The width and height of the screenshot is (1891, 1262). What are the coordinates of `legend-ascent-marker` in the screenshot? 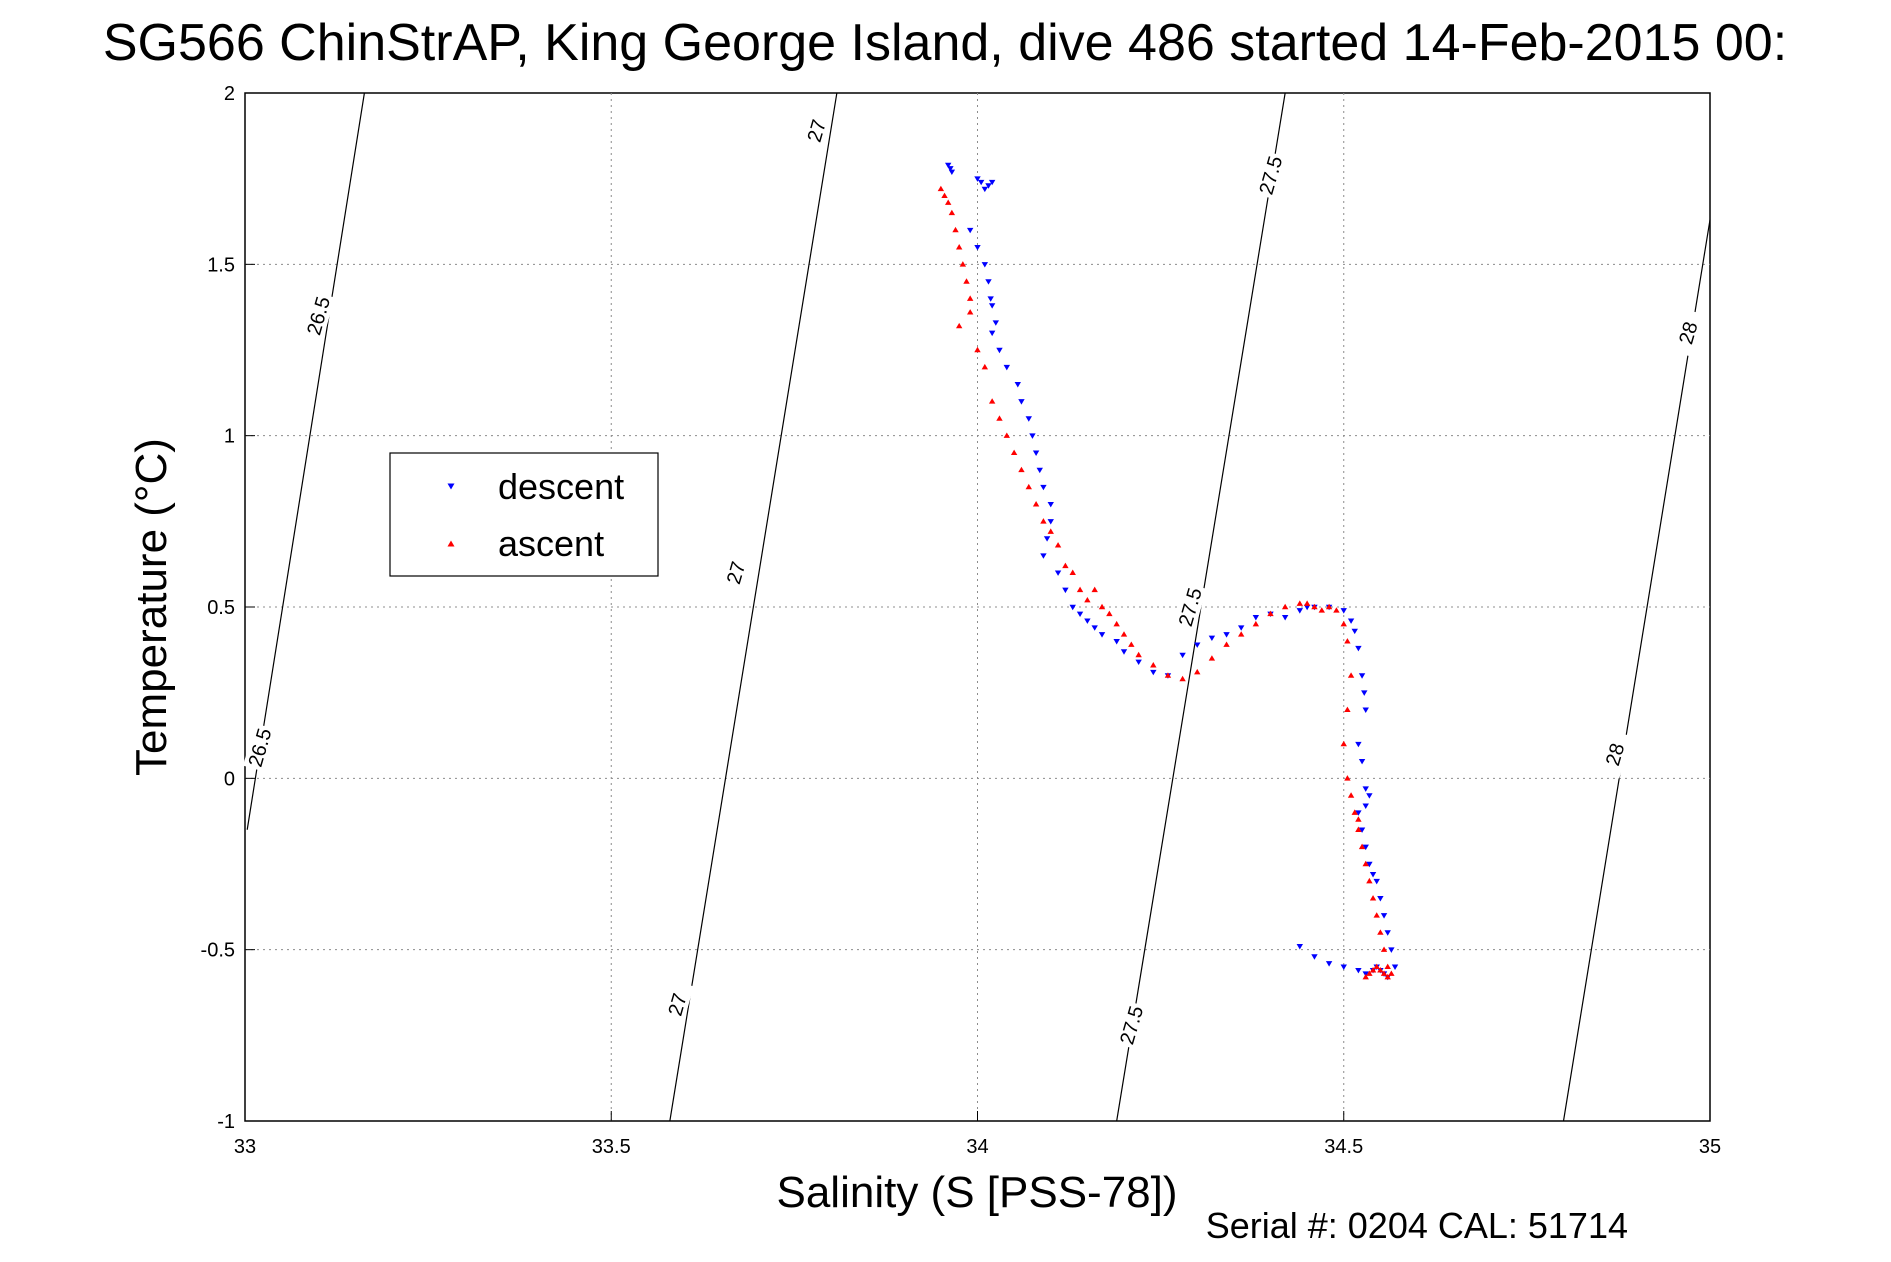 It's located at (451, 543).